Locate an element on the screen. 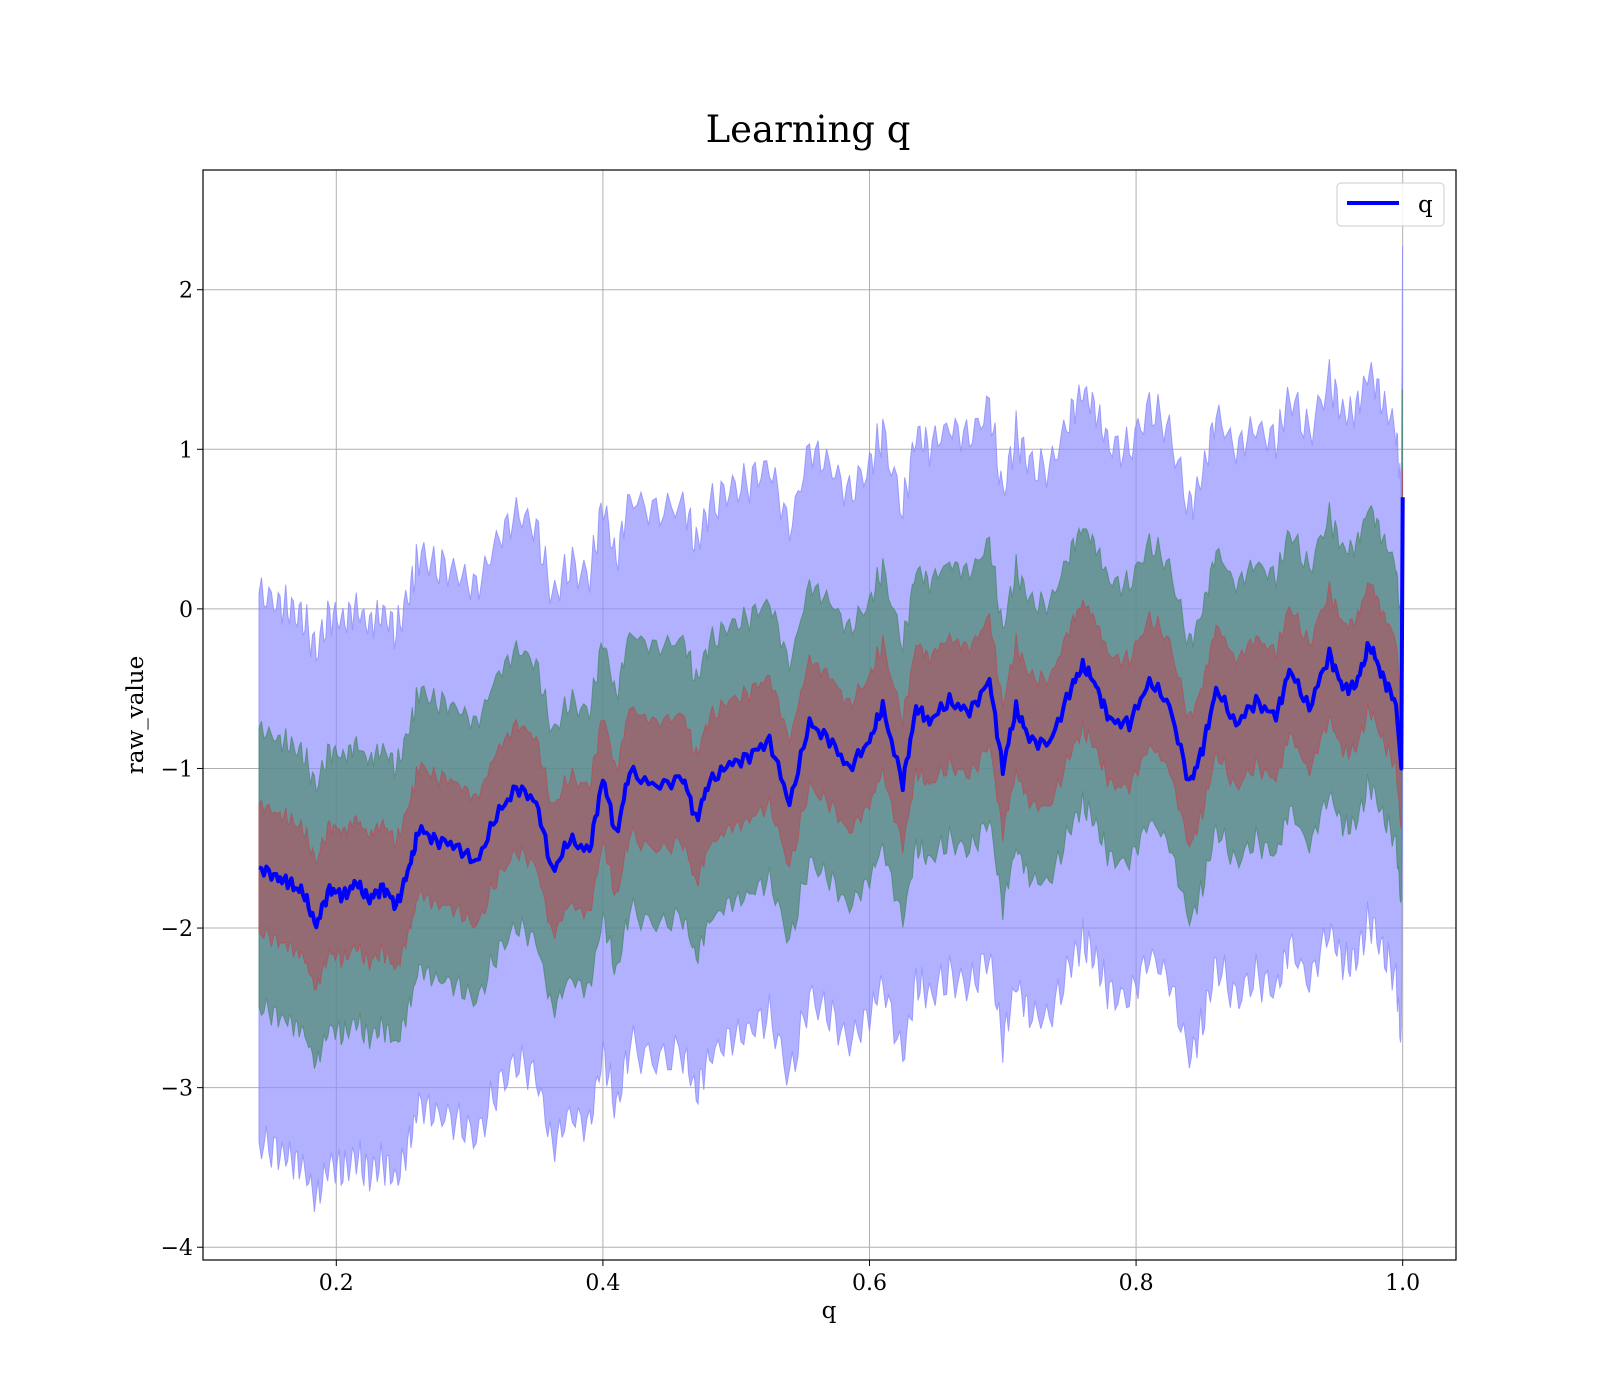 Image resolution: width=1600 pixels, height=1400 pixels. legend: q is located at coordinates (1390, 204).